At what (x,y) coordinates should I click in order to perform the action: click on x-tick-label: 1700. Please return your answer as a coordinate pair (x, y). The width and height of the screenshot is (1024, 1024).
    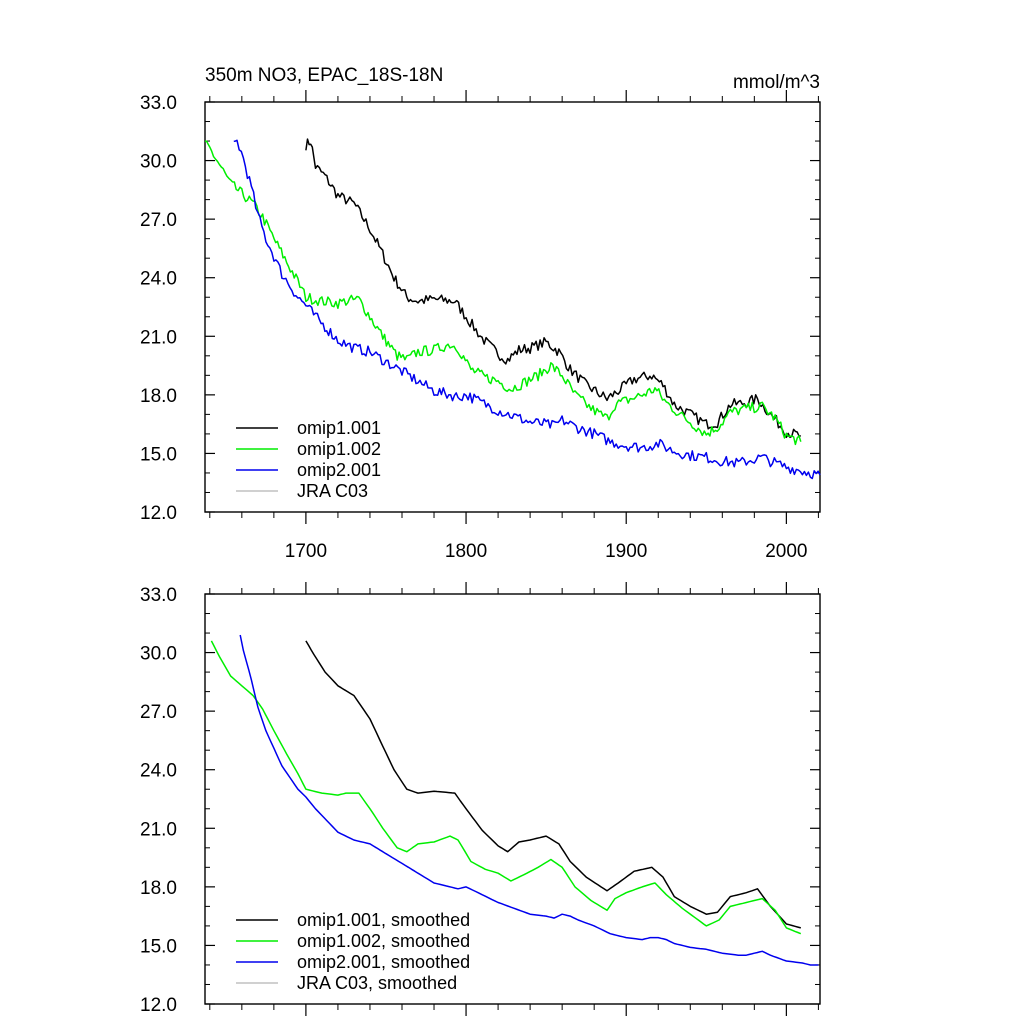
    Looking at the image, I should click on (306, 551).